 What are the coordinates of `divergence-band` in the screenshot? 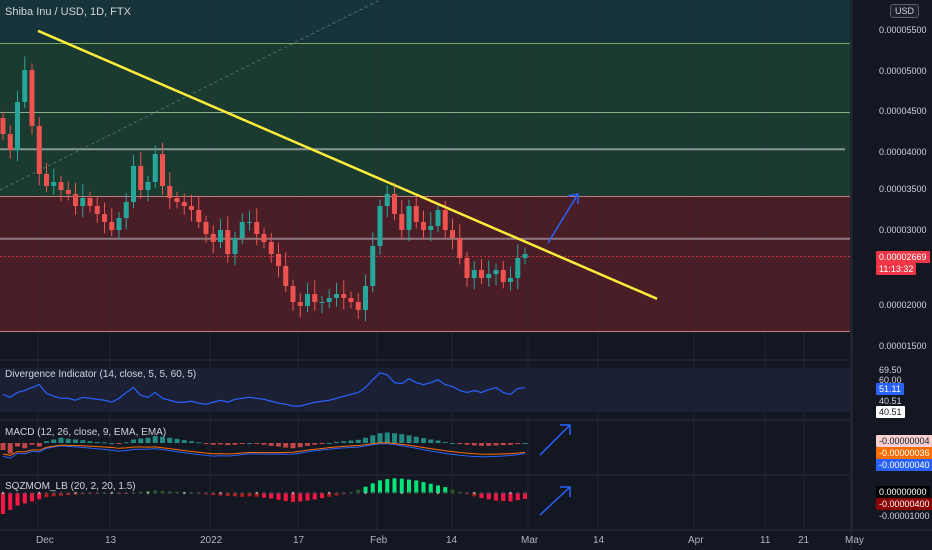 It's located at (425, 390).